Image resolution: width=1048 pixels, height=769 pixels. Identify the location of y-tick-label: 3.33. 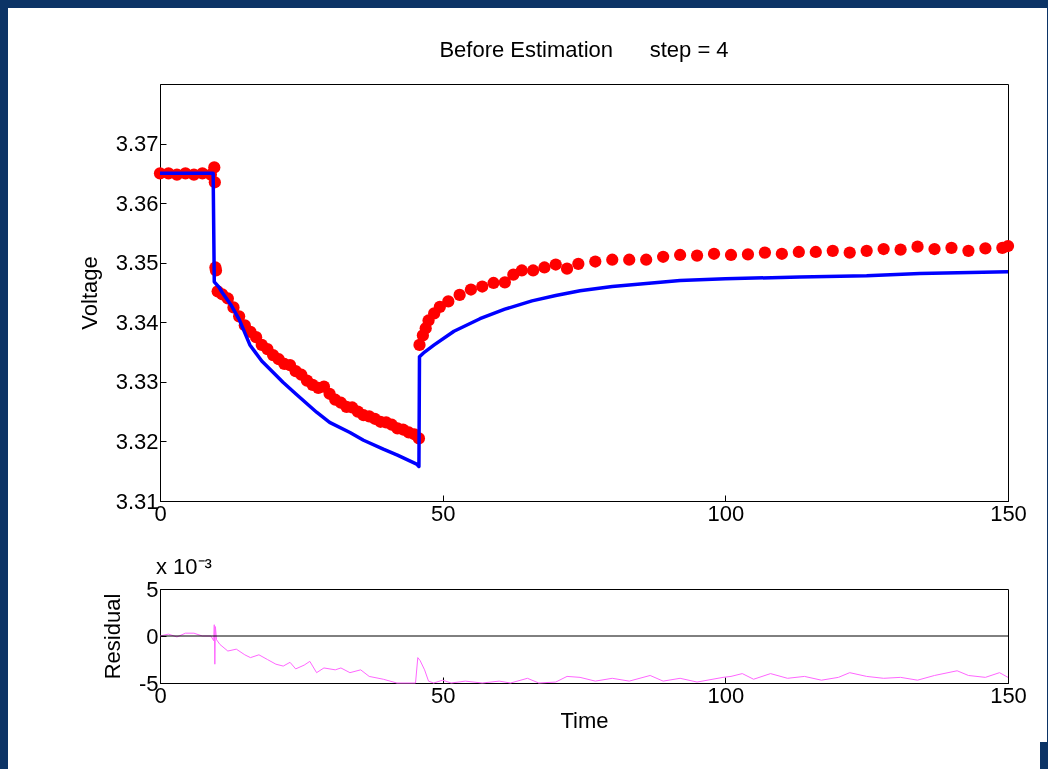
(137, 382).